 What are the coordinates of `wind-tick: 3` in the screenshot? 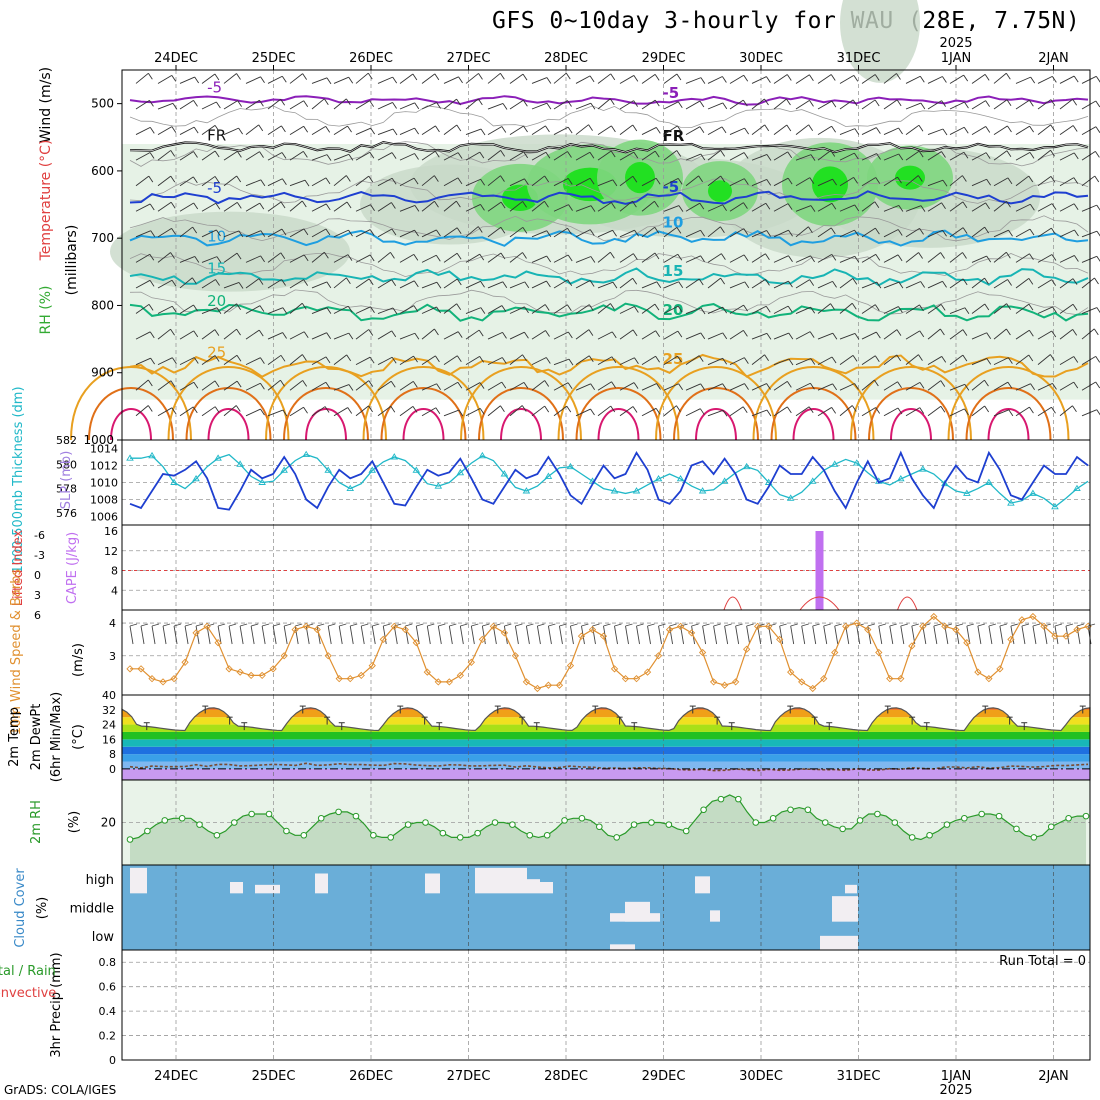 It's located at (112, 656).